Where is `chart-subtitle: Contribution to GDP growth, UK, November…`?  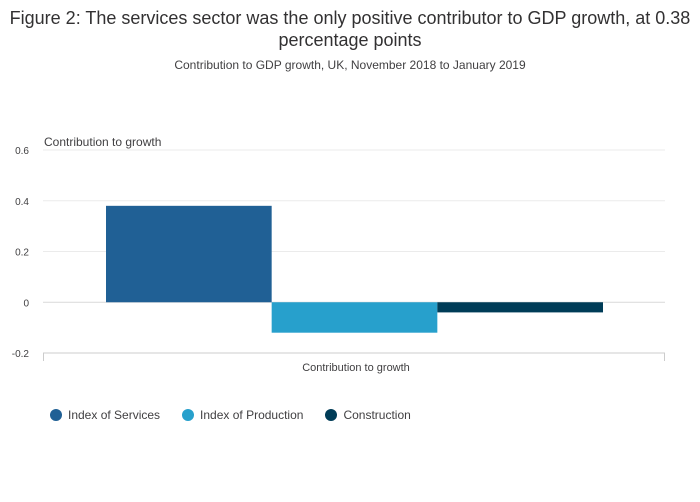 chart-subtitle: Contribution to GDP growth, UK, November… is located at coordinates (350, 65).